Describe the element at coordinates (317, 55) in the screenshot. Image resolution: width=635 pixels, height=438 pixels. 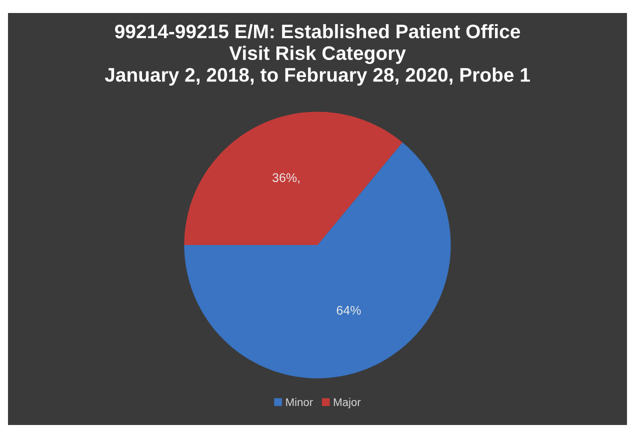
I see `chart-title: 99214-99215 E/M: Established Patient Office Visit Risk Category January 2, 2018, to February 28, 2020, Probe 1` at that location.